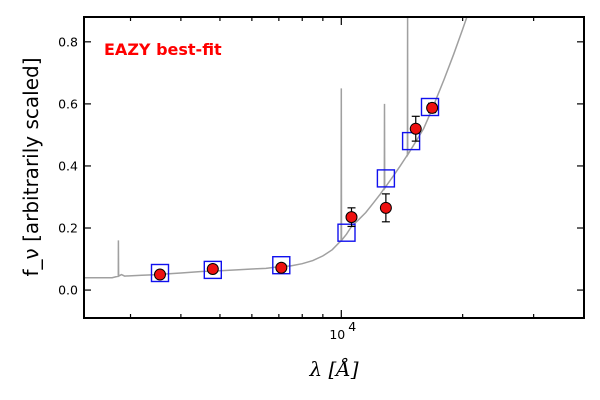 The height and width of the screenshot is (400, 600). What do you see at coordinates (333, 368) in the screenshot?
I see `x-axis-label: λ [Å]` at bounding box center [333, 368].